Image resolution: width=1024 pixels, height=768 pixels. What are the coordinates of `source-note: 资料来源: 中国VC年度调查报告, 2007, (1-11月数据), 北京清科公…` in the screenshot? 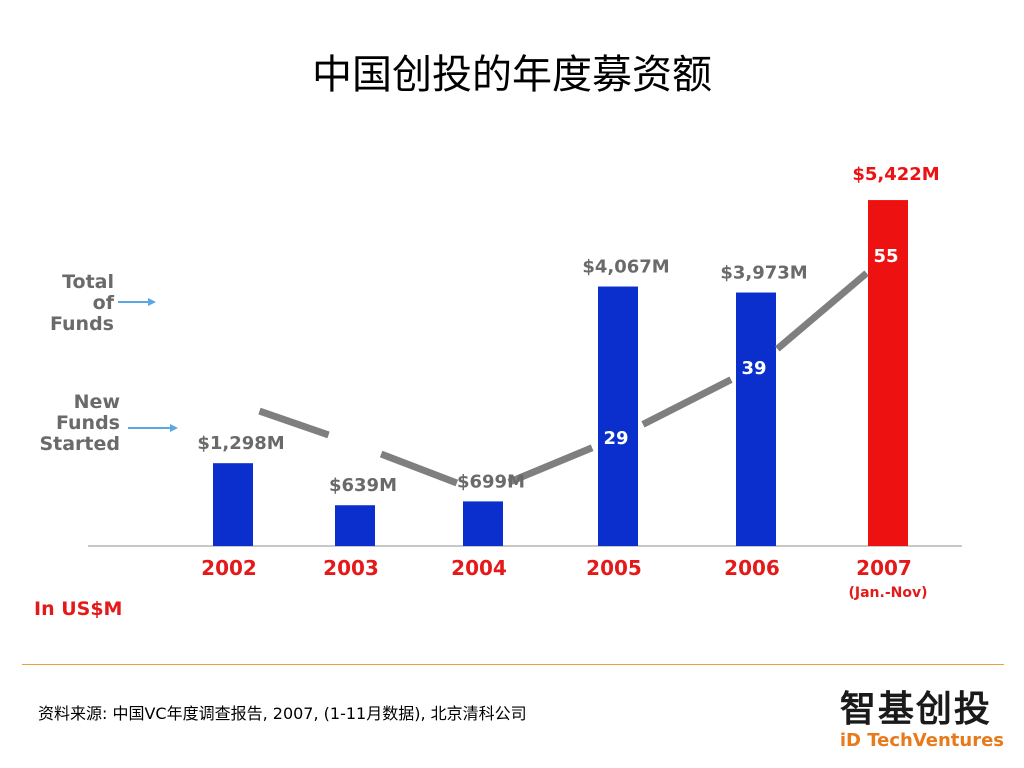 It's located at (282, 713).